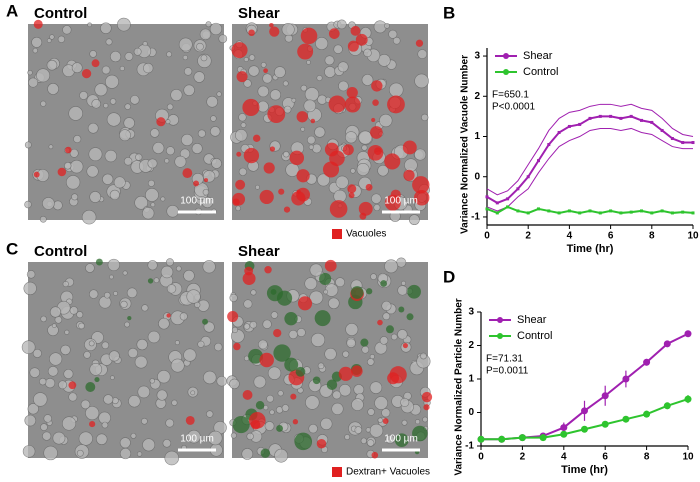  I want to click on scale-label: 100 µm, so click(197, 439).